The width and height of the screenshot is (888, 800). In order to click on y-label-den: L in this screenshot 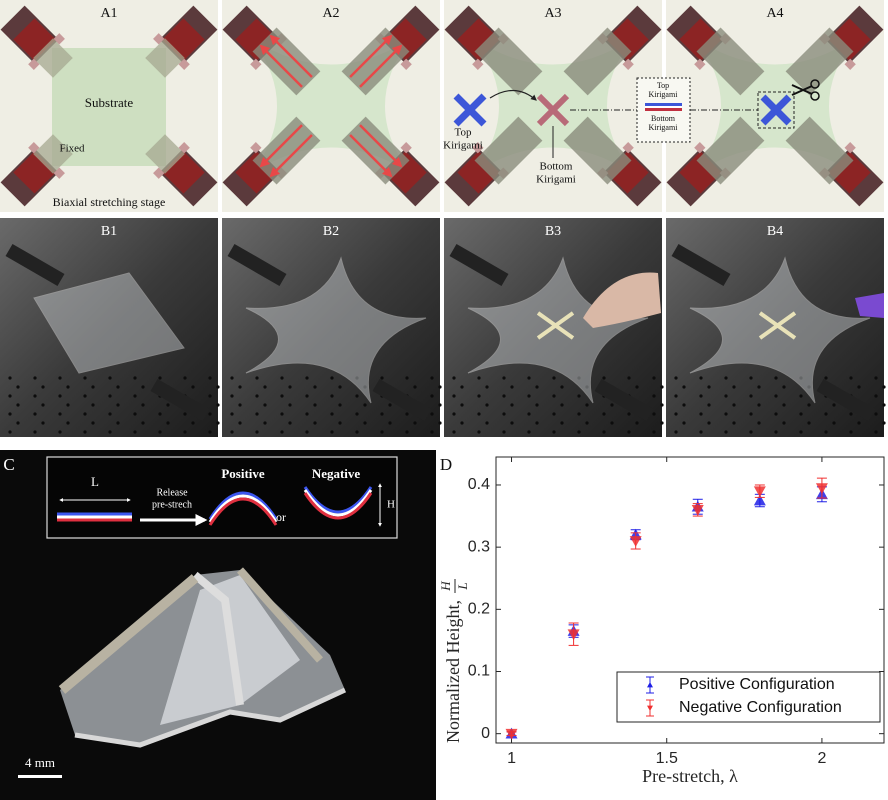, I will do `click(462, 586)`.